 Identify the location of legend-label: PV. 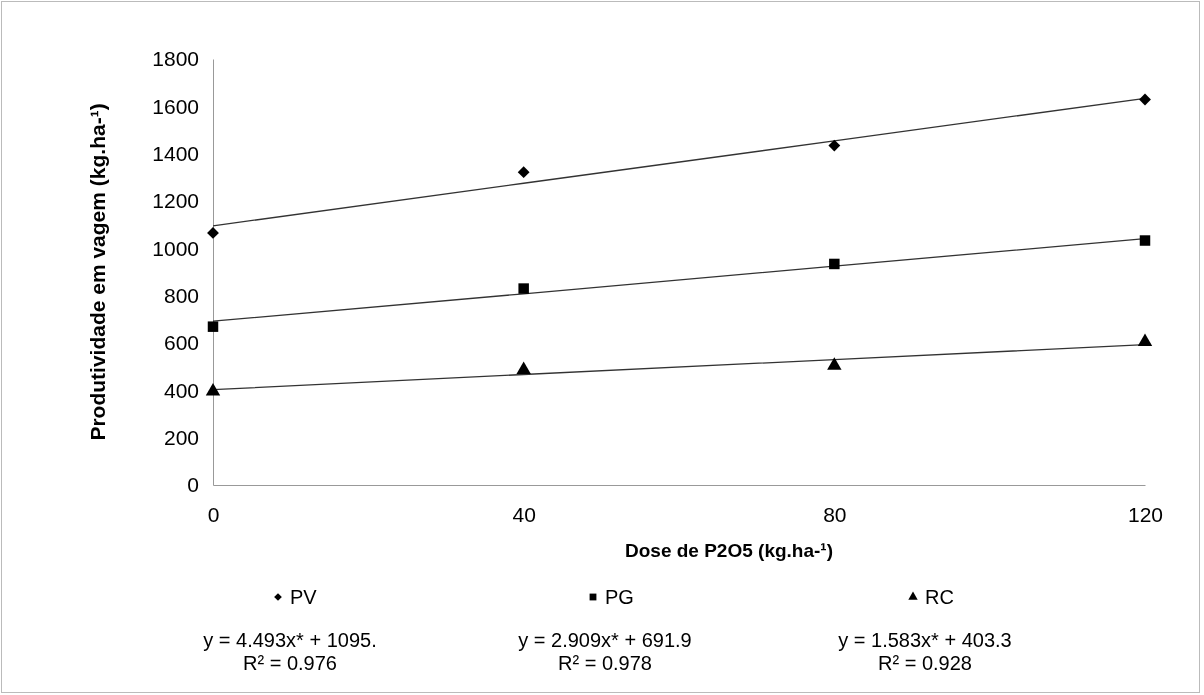
(304, 597).